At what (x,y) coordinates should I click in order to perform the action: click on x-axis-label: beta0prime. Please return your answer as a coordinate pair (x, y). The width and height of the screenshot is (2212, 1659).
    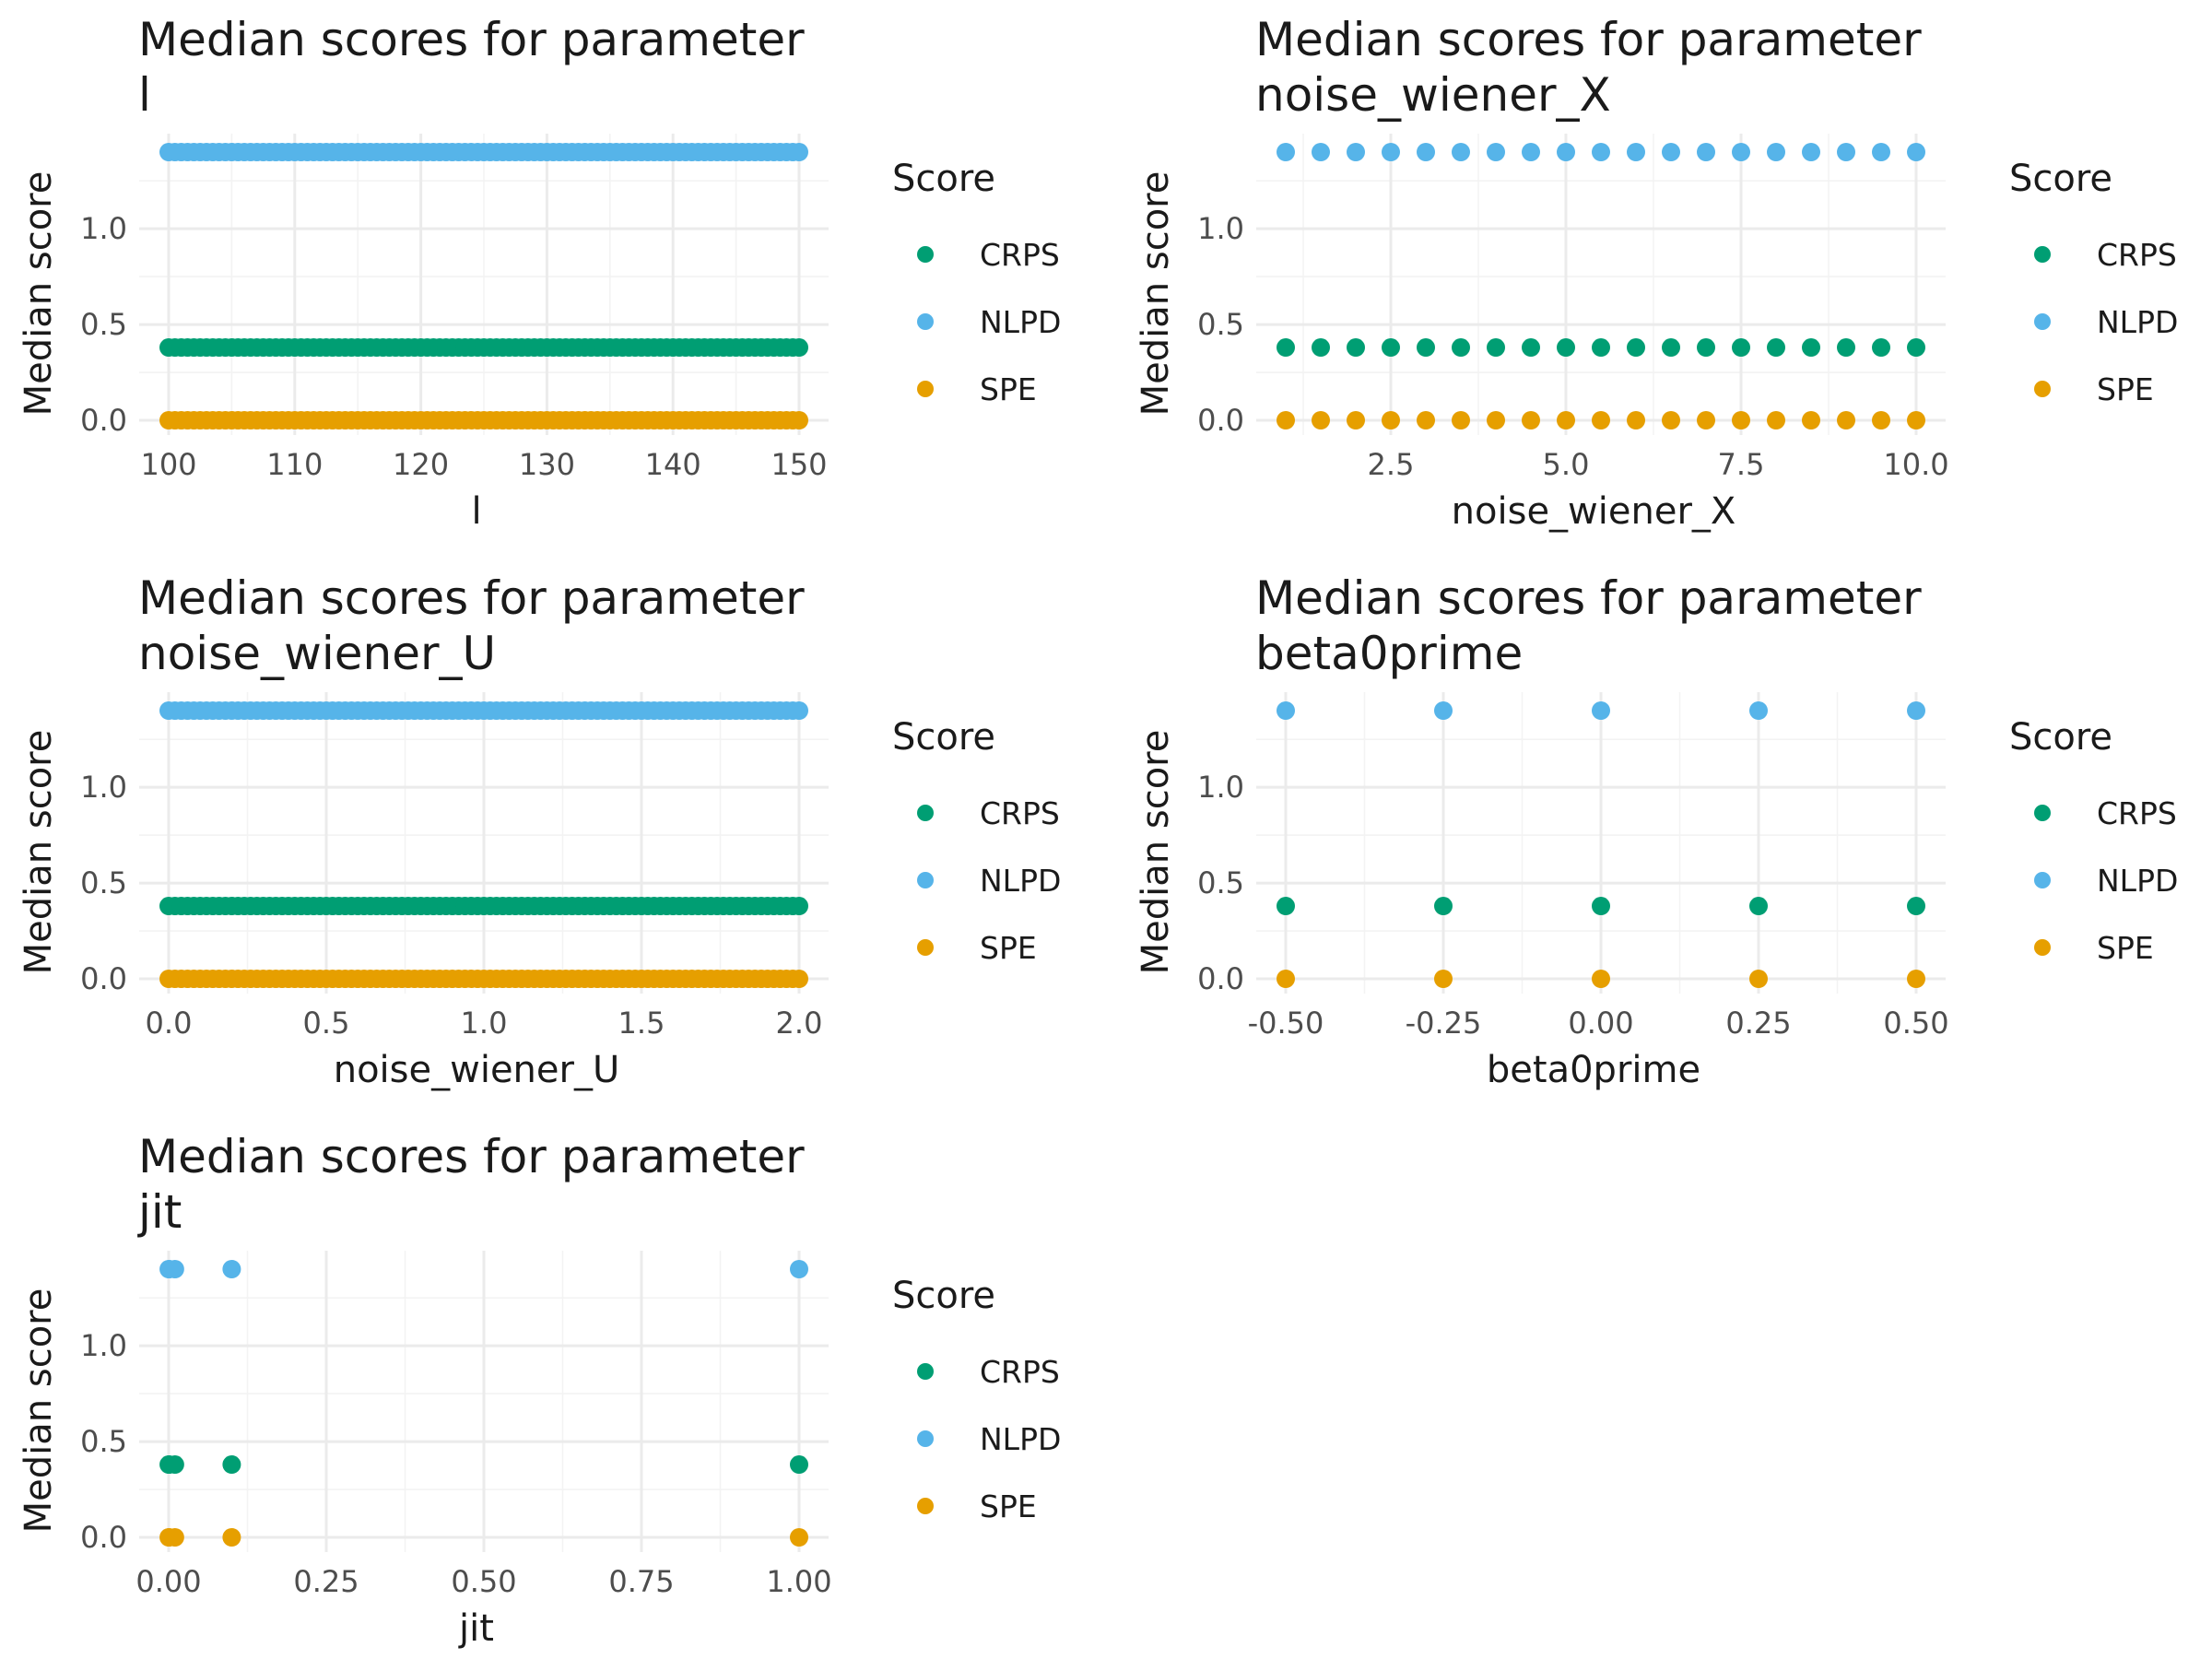
    Looking at the image, I should click on (1593, 1070).